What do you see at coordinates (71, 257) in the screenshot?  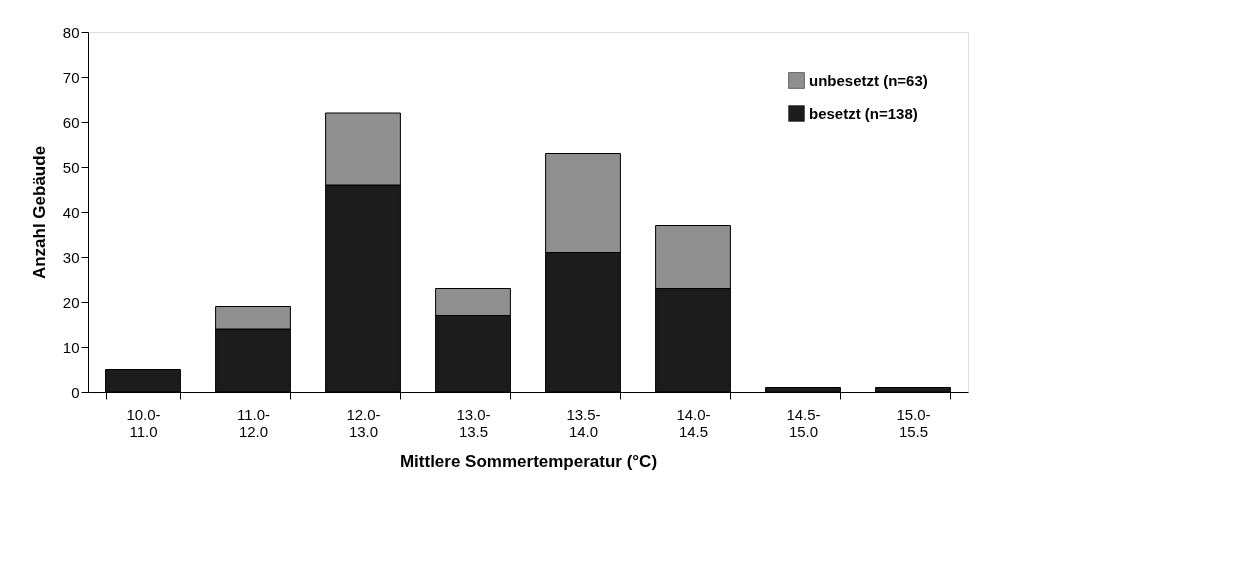 I see `y-tick-label: 30` at bounding box center [71, 257].